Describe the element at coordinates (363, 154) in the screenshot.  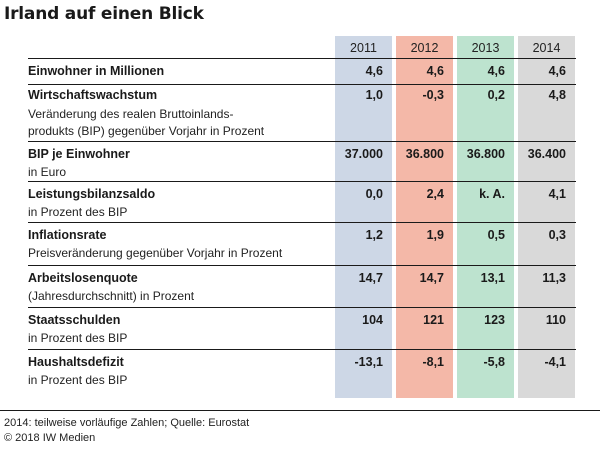
I see `table-cell: 37.000` at that location.